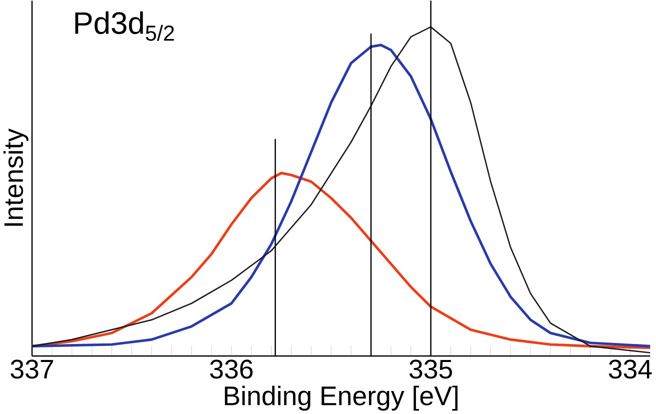  What do you see at coordinates (15, 177) in the screenshot?
I see `y-axis-title: Intensity` at bounding box center [15, 177].